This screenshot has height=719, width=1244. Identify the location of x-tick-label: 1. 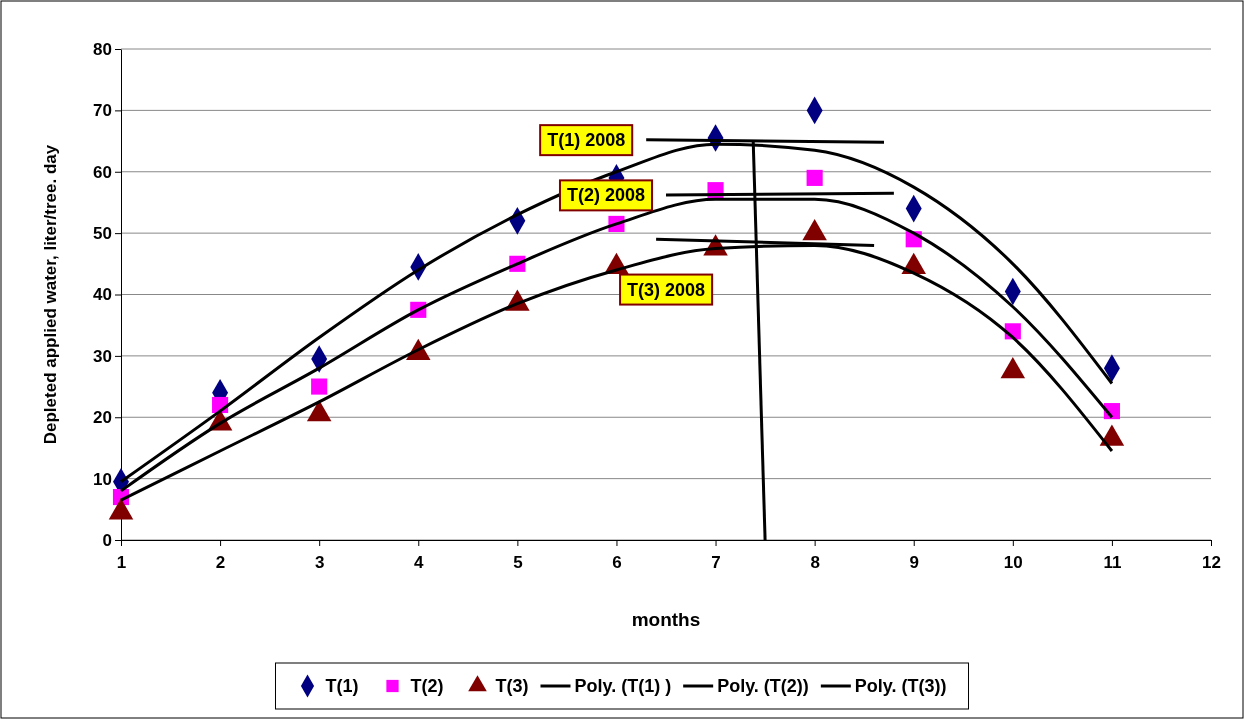
(121, 562).